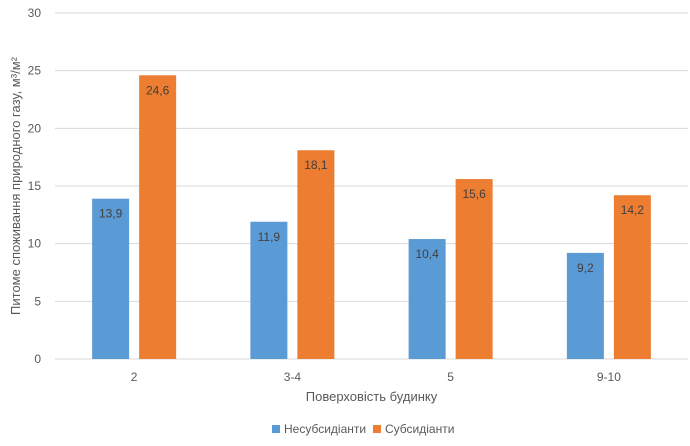 The image size is (690, 446). What do you see at coordinates (158, 90) in the screenshot?
I see `data-label: 24,6` at bounding box center [158, 90].